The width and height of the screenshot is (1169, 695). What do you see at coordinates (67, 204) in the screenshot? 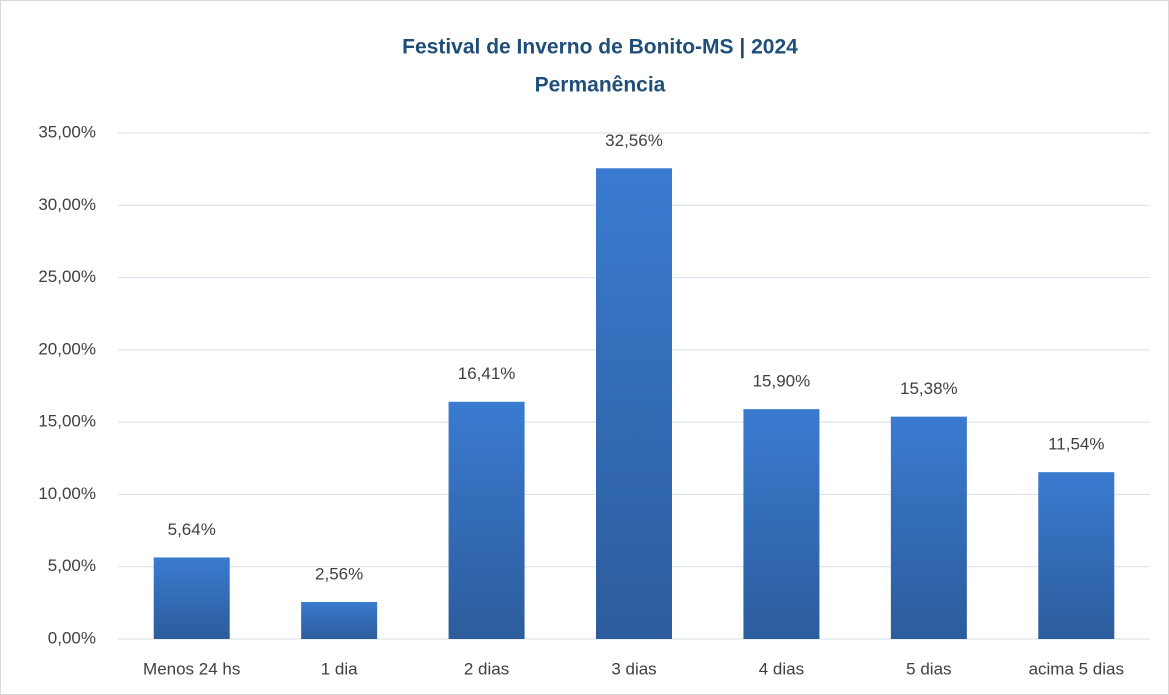
I see `y-tick-label: 30,00%` at bounding box center [67, 204].